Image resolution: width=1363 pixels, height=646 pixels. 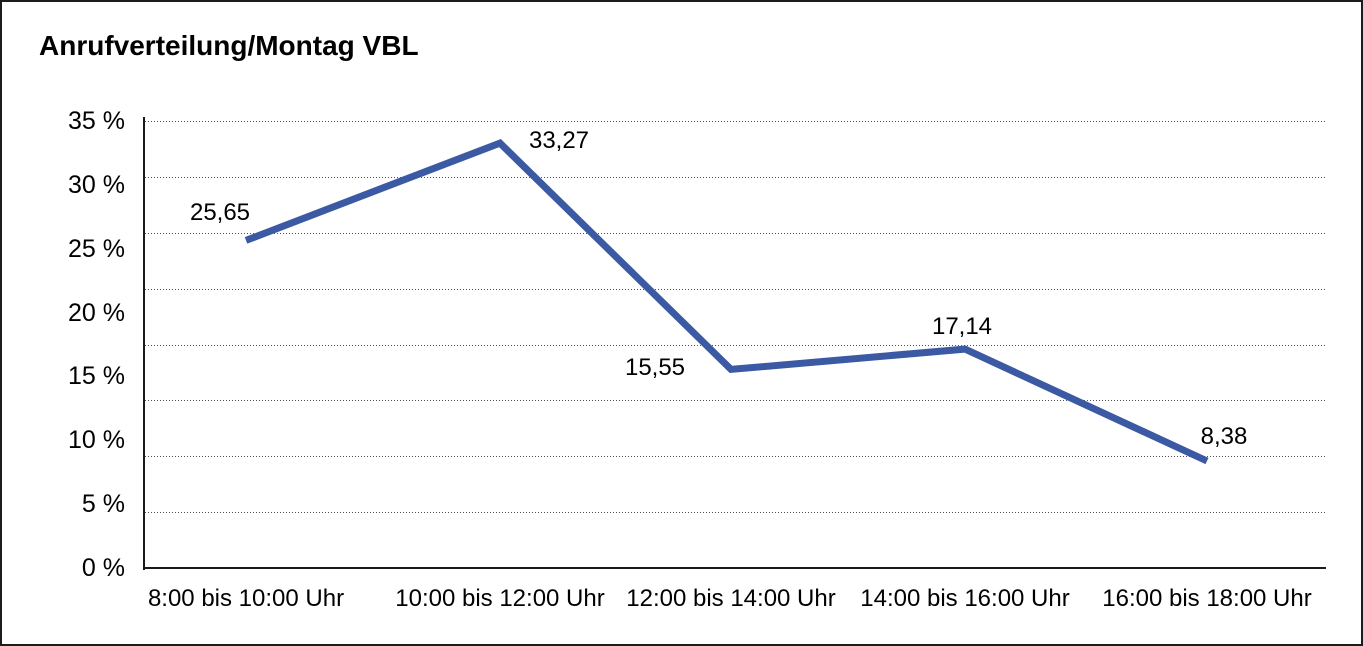 I want to click on y-axis-line, so click(x=144, y=343).